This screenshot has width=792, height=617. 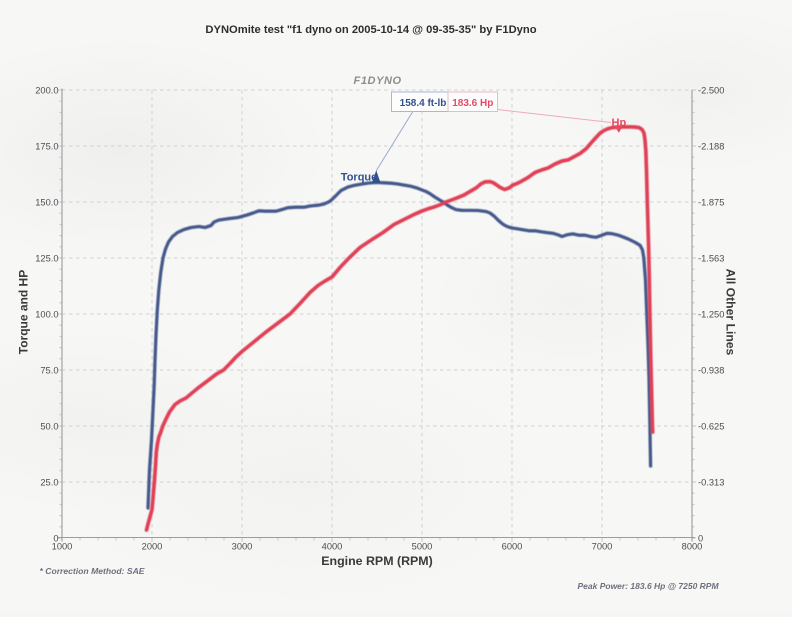 I want to click on svg-text: -0.313, so click(x=711, y=483).